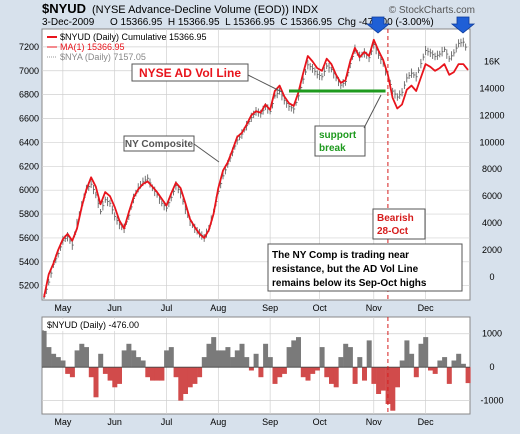 This screenshot has width=520, height=434. I want to click on bearish-callout: Bearish 28-Oct, so click(399, 224).